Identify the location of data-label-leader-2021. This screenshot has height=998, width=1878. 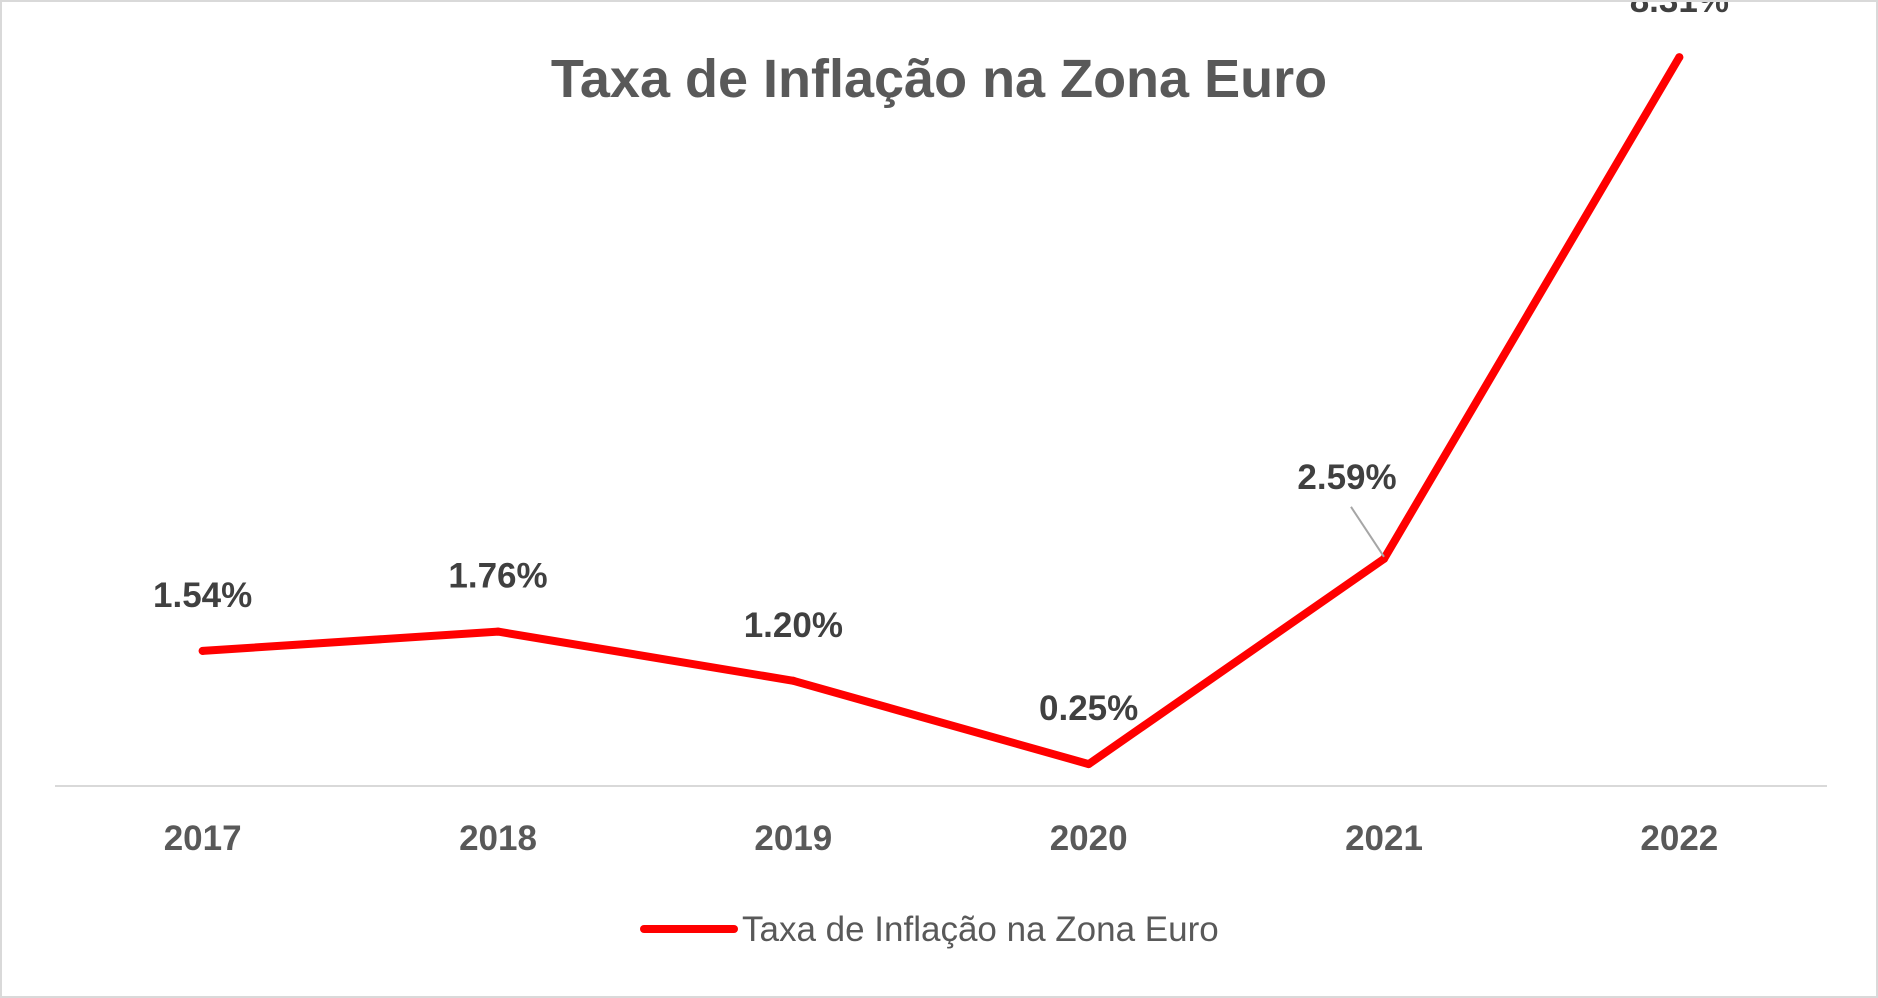
(1367, 532).